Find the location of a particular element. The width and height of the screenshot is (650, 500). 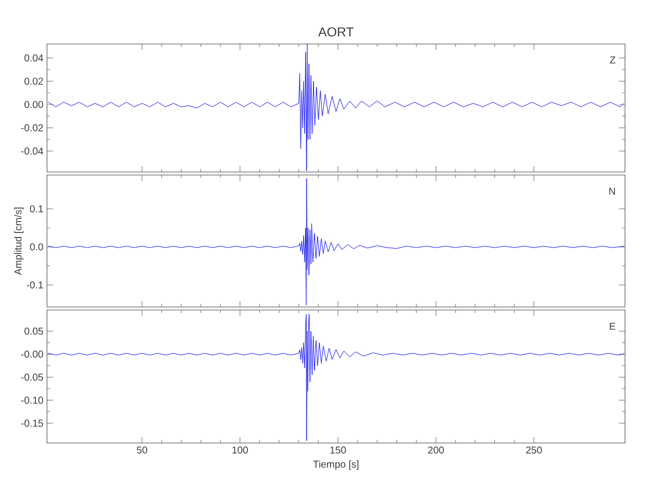

y-tick-label: 0.04 is located at coordinates (34, 58).